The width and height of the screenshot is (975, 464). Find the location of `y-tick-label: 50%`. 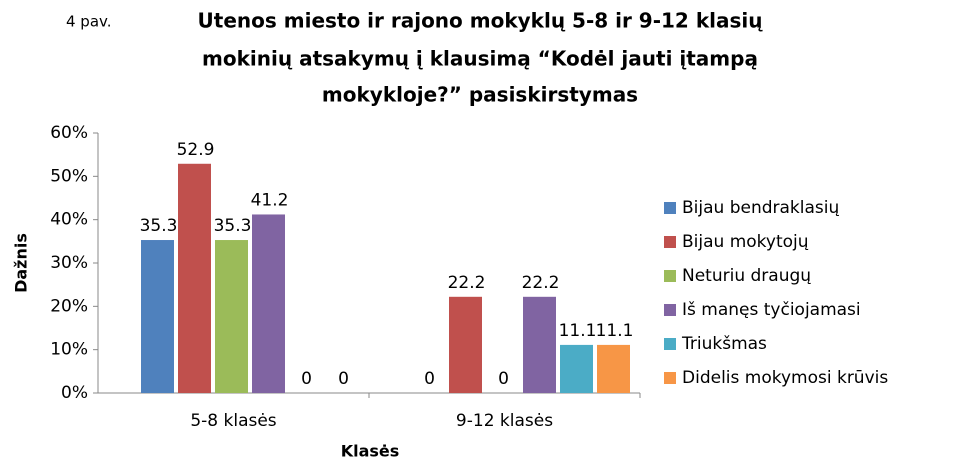

y-tick-label: 50% is located at coordinates (69, 176).